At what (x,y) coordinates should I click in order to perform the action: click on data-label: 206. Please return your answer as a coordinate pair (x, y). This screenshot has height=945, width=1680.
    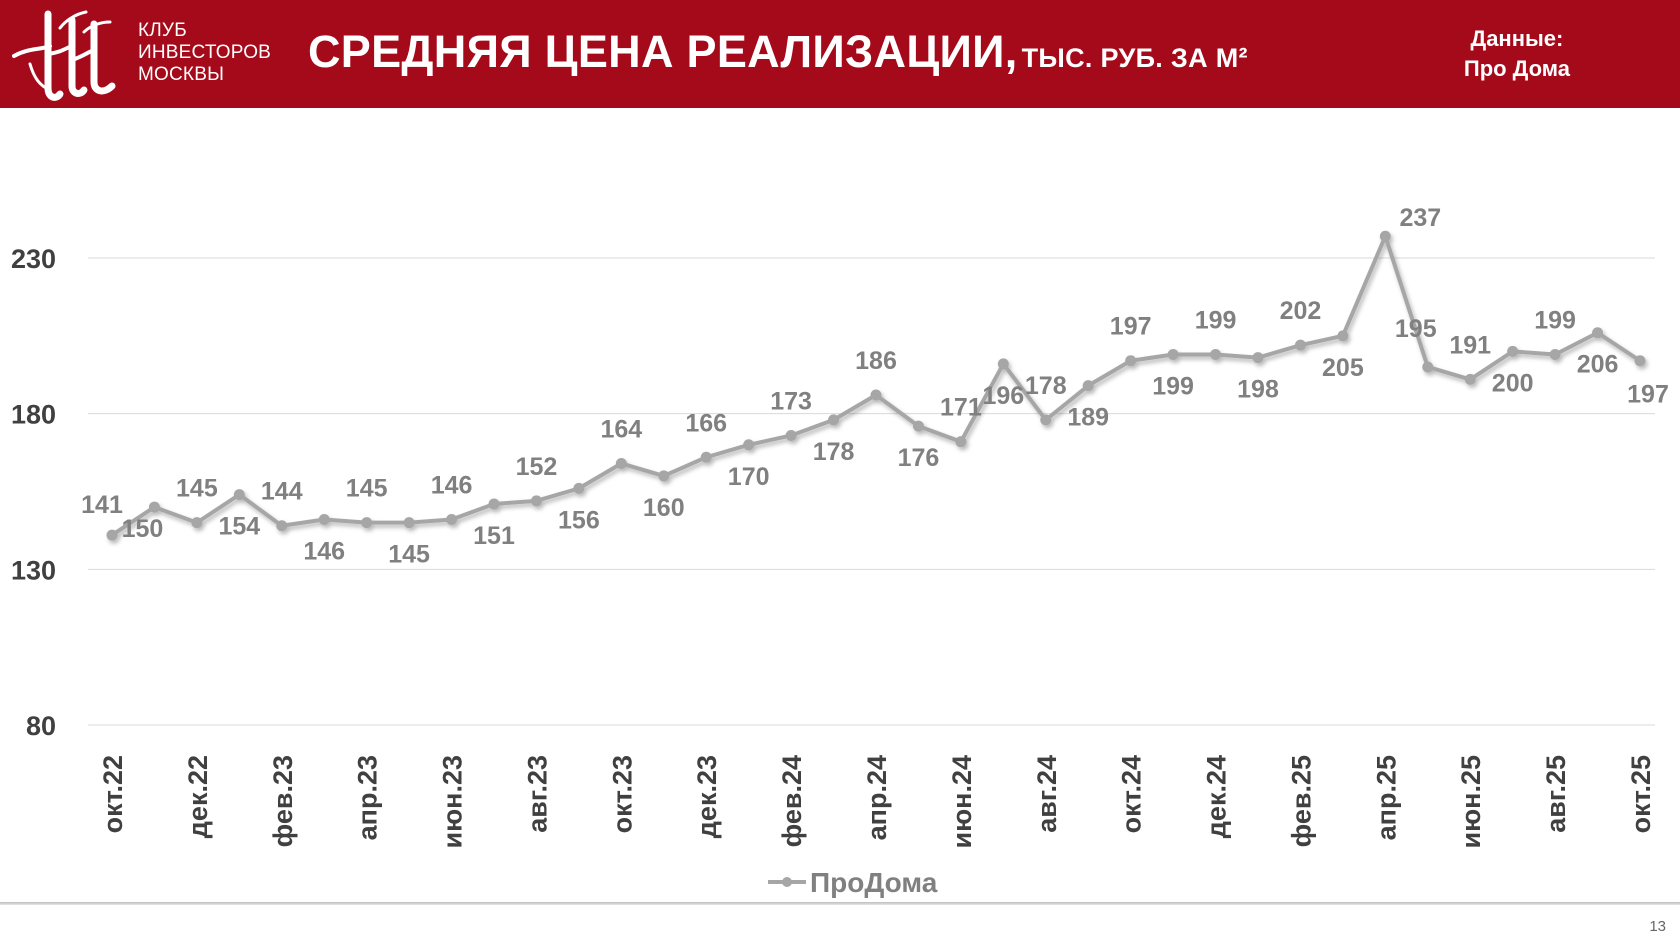
    Looking at the image, I should click on (1598, 365).